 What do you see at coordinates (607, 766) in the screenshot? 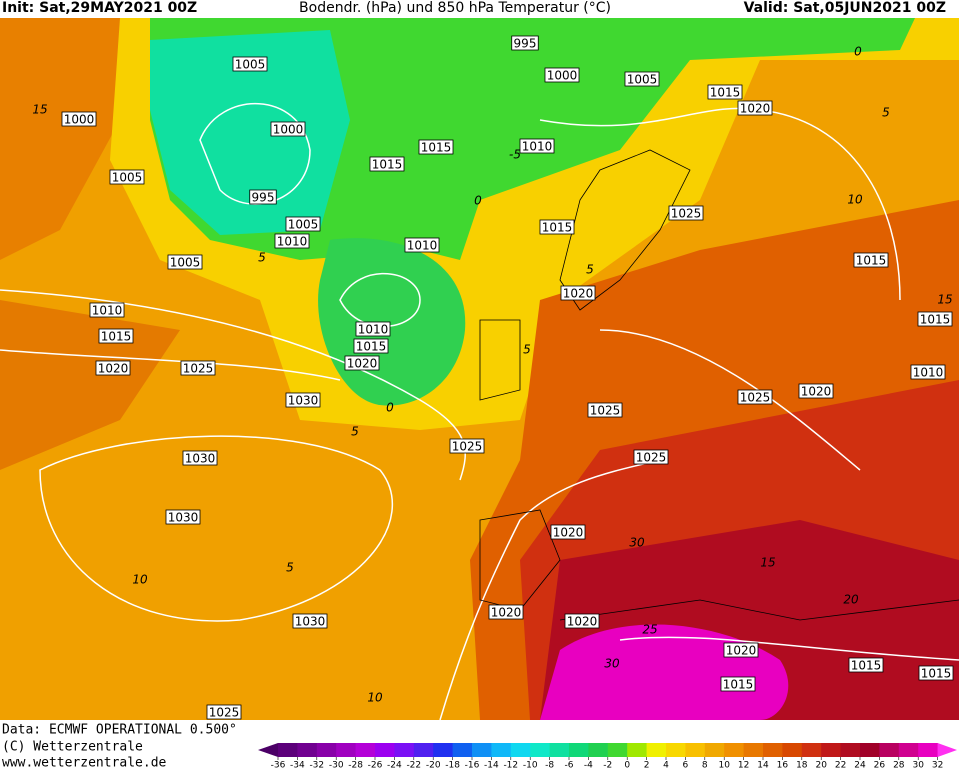
I see `colorbar-label: -2` at bounding box center [607, 766].